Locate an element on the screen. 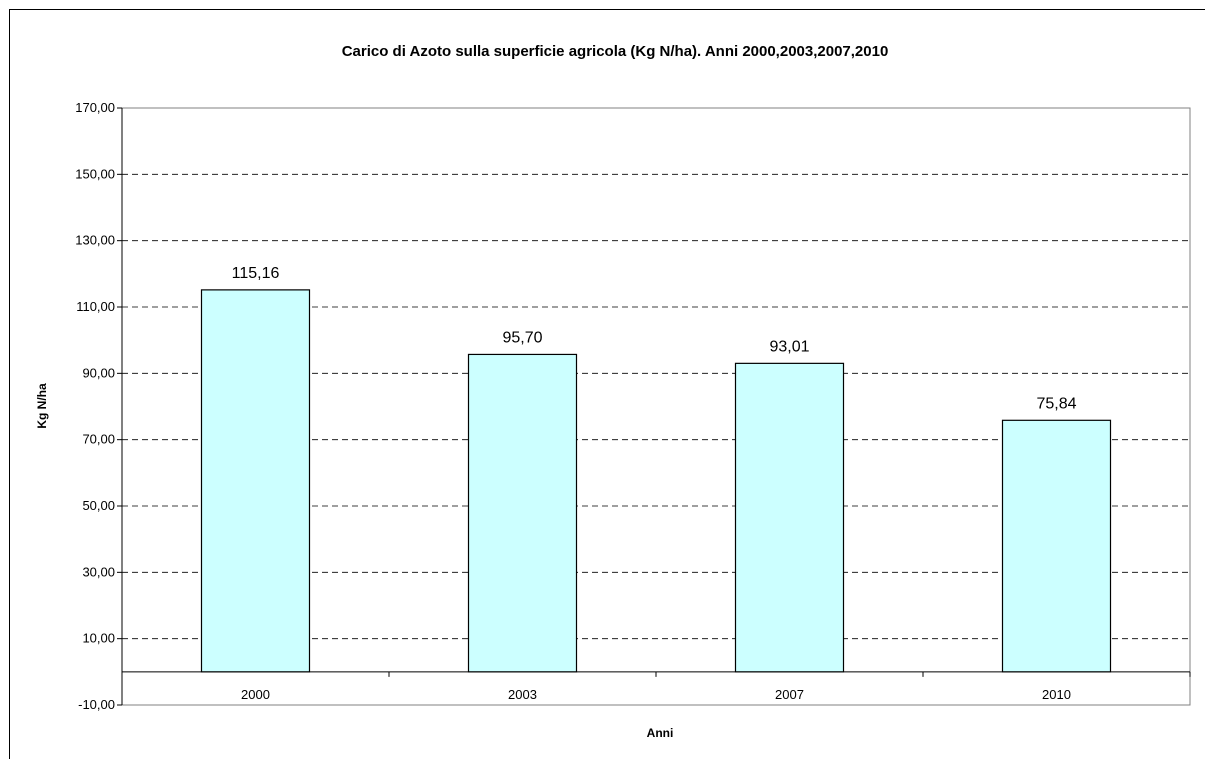  bar-2010 is located at coordinates (1056, 546).